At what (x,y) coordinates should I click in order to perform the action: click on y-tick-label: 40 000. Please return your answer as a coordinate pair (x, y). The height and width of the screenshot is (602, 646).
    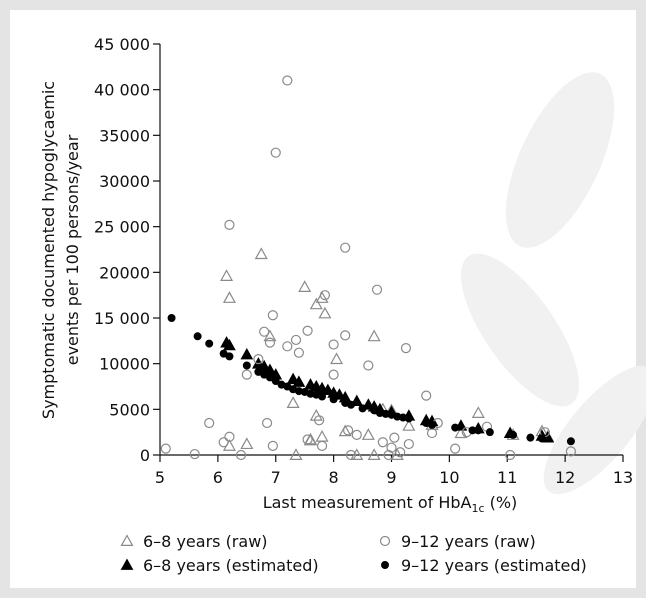
    Looking at the image, I should click on (122, 90).